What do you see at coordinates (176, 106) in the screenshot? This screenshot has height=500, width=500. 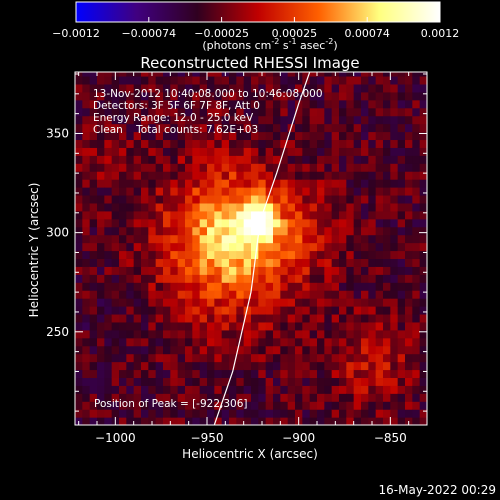 I see `detectors-text: Detectors: 3F 5F 6F 7F 8F, Att 0` at bounding box center [176, 106].